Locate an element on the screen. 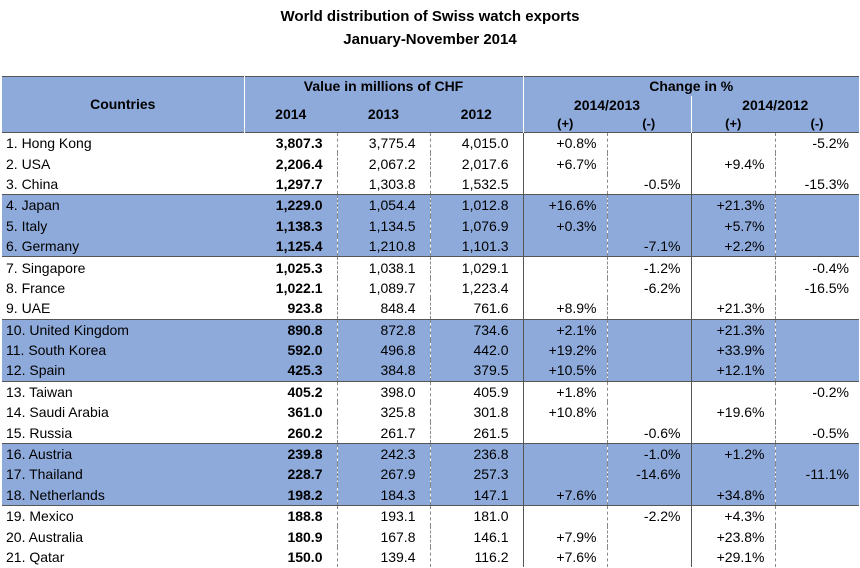 The width and height of the screenshot is (860, 568). change-2014-2012-plus-cell: +21.3% is located at coordinates (733, 329).